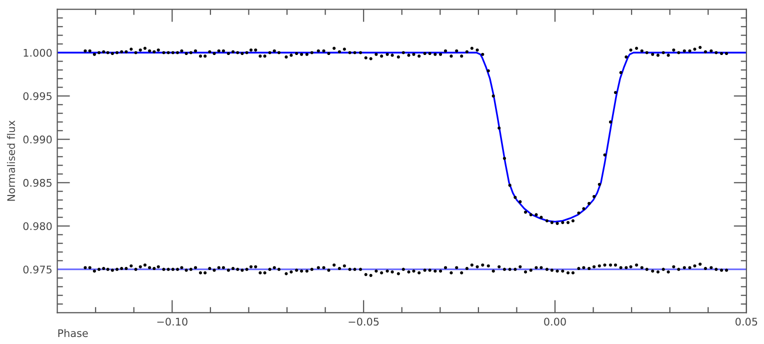 This screenshot has height=344, width=764. I want to click on x-tick-label: −0.10, so click(172, 322).